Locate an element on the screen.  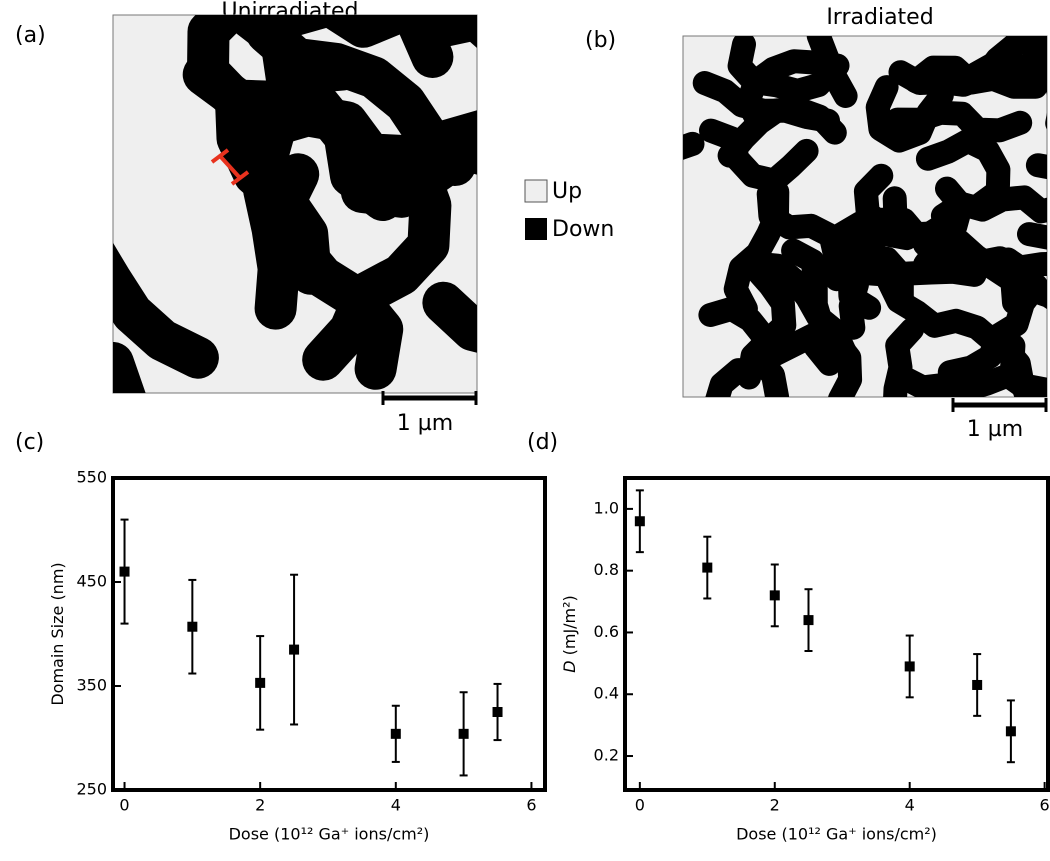
panel-label: (c) is located at coordinates (29, 442).